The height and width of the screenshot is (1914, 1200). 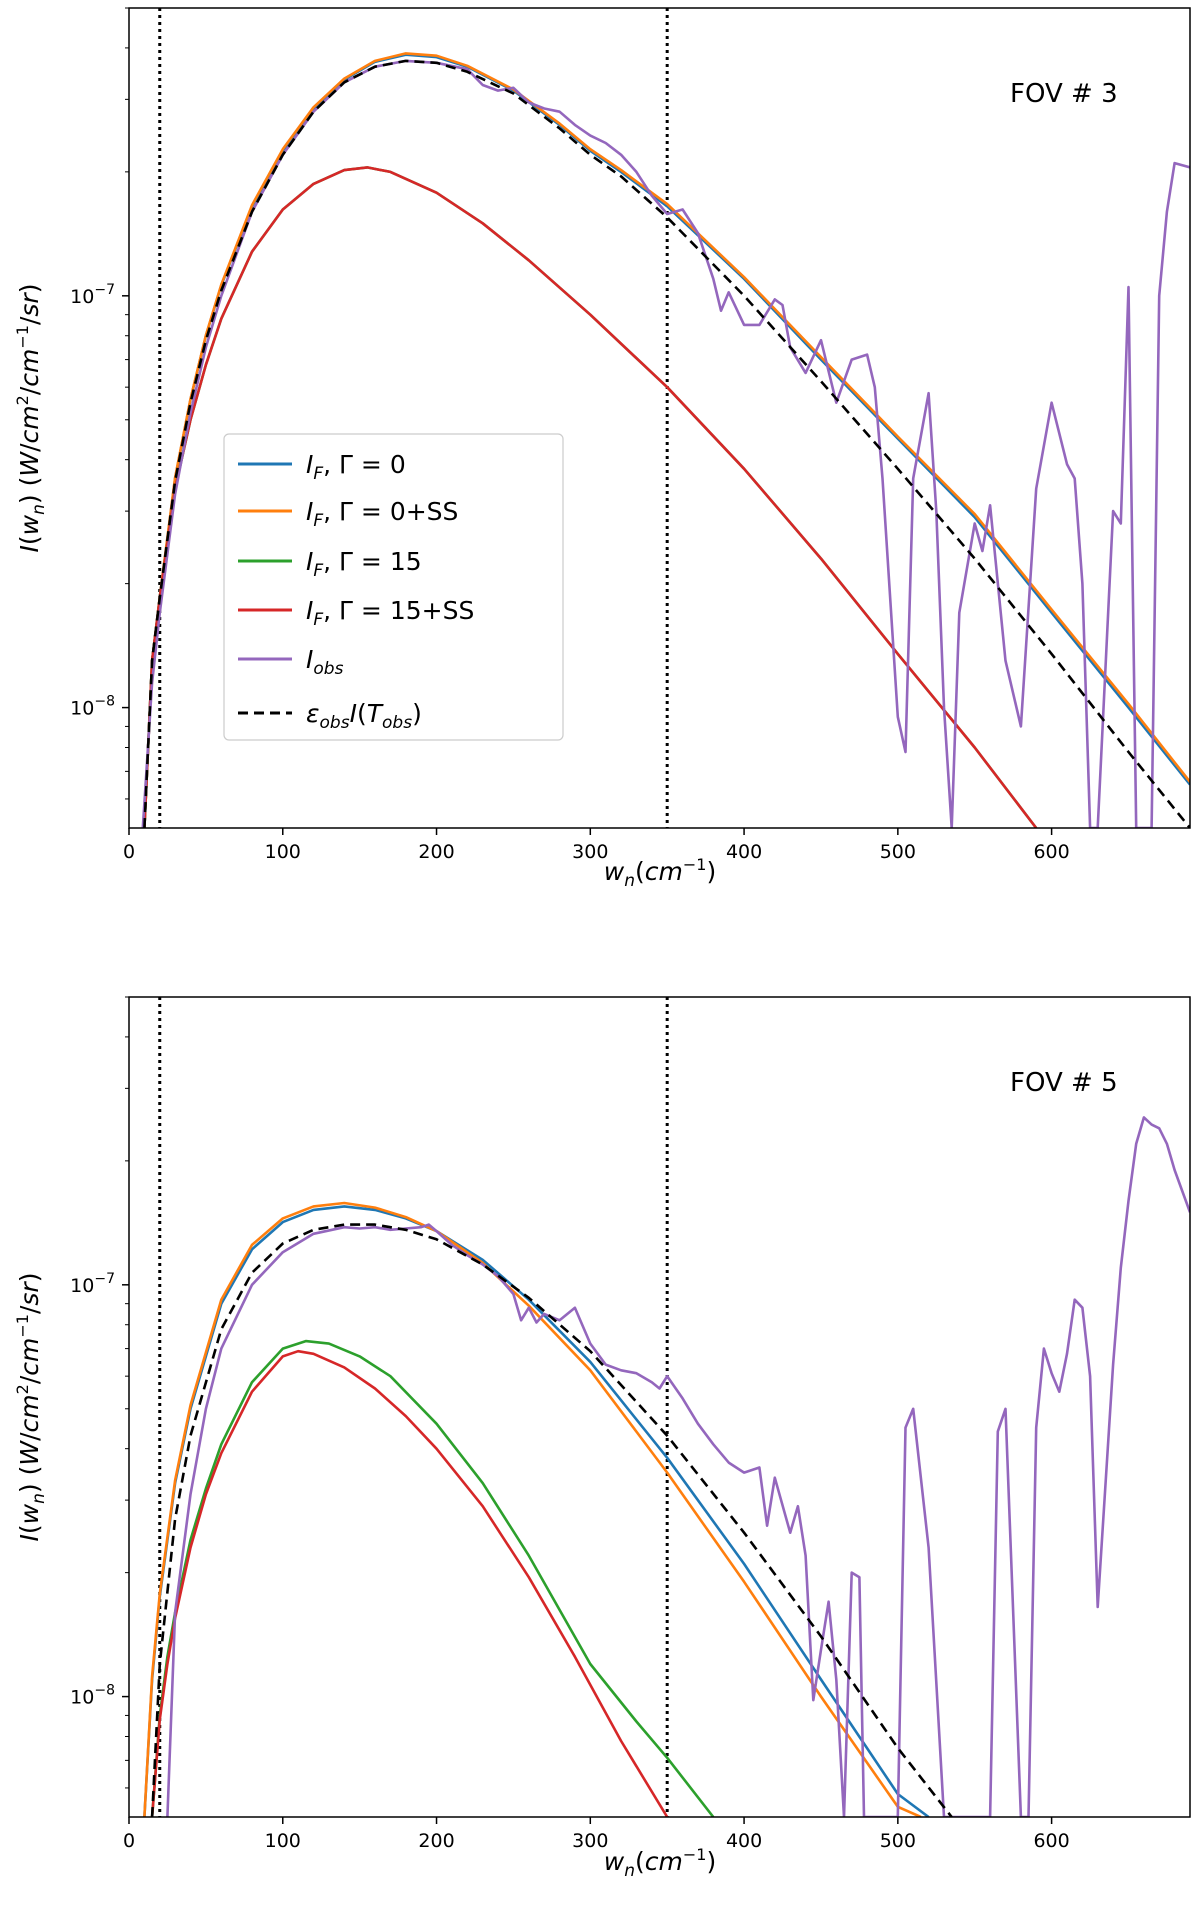 I want to click on legend-label: IF, Γ = 0, so click(x=356, y=467).